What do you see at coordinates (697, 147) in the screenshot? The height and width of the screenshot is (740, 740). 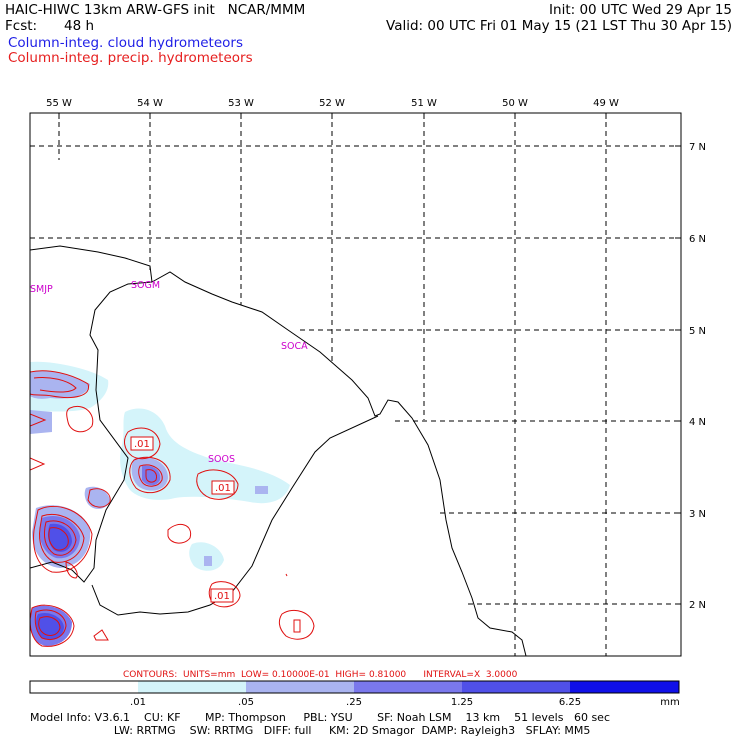 I see `lat-label: 7 N` at bounding box center [697, 147].